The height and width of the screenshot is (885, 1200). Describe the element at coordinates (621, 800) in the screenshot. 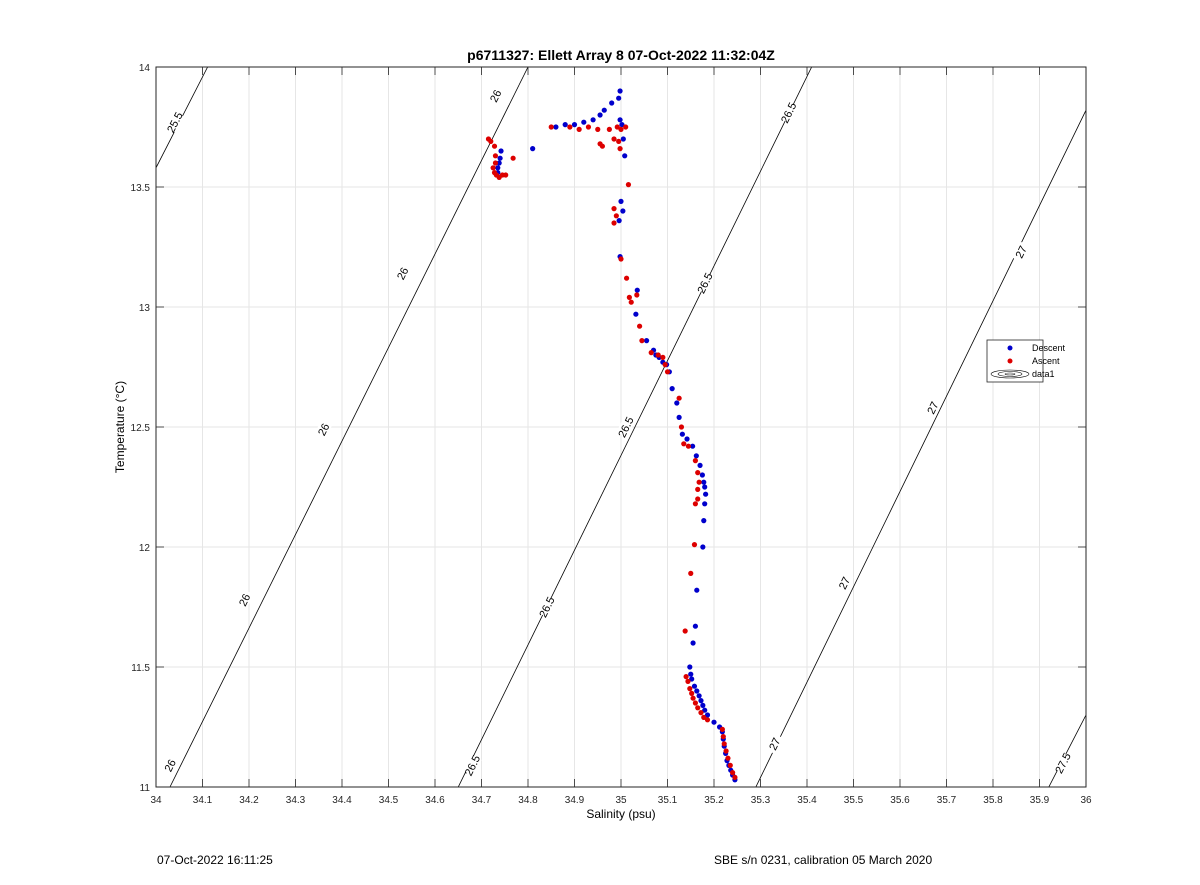

I see `x-tick-label: 35` at that location.